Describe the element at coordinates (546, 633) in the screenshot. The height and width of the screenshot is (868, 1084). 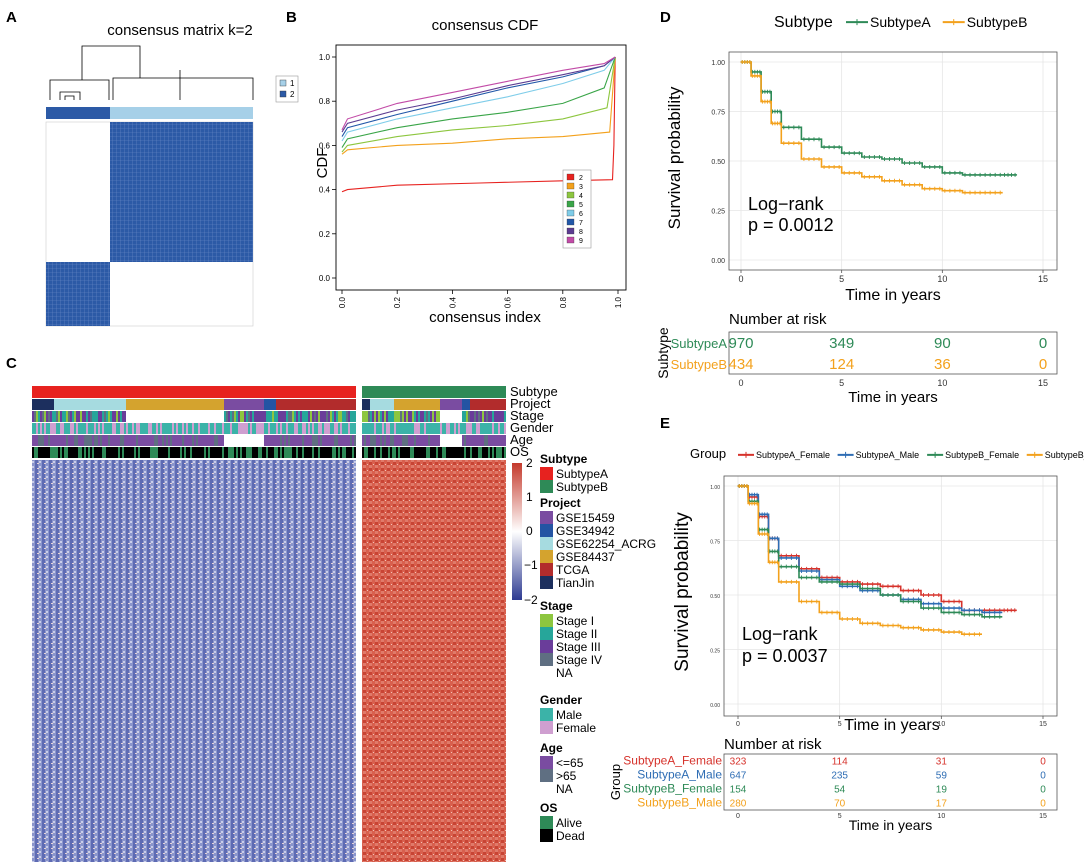
I see `legend-swatch-stage-stage-ii` at that location.